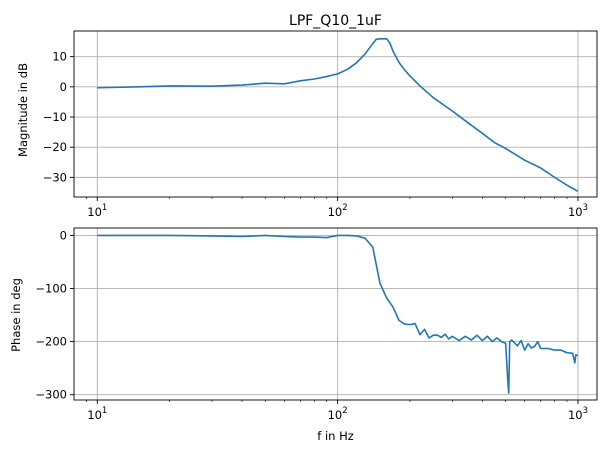  Describe the element at coordinates (335, 21) in the screenshot. I see `chart-title: LPF_Q10_1uF` at that location.